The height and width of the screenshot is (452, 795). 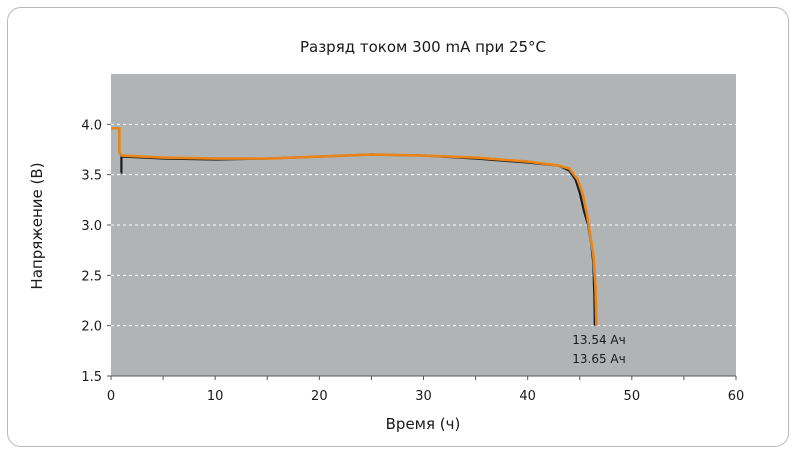 I want to click on x-tick-label: 10, so click(x=215, y=396).